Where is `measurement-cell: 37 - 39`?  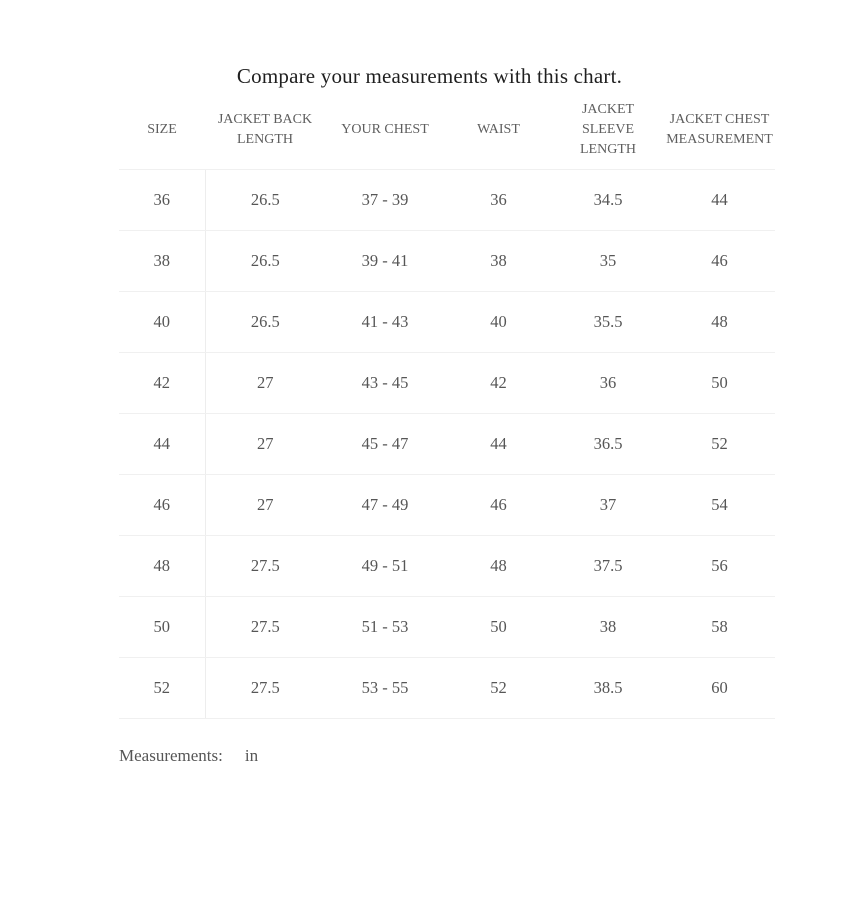
measurement-cell: 37 - 39 is located at coordinates (385, 200).